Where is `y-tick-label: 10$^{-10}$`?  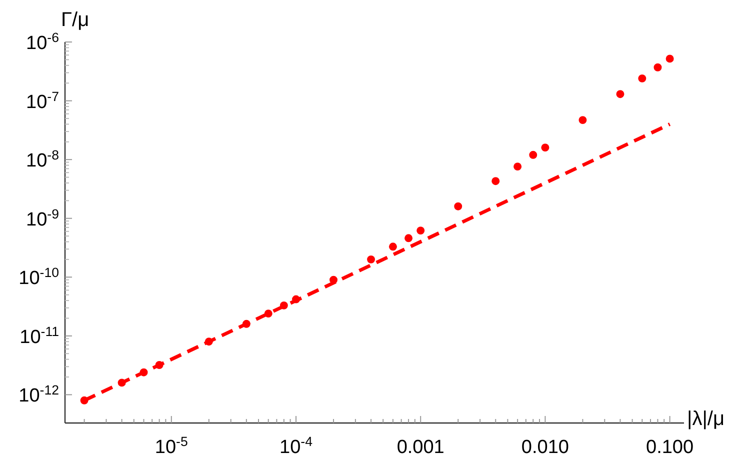
y-tick-label: 10$^{-10}$ is located at coordinates (38, 277).